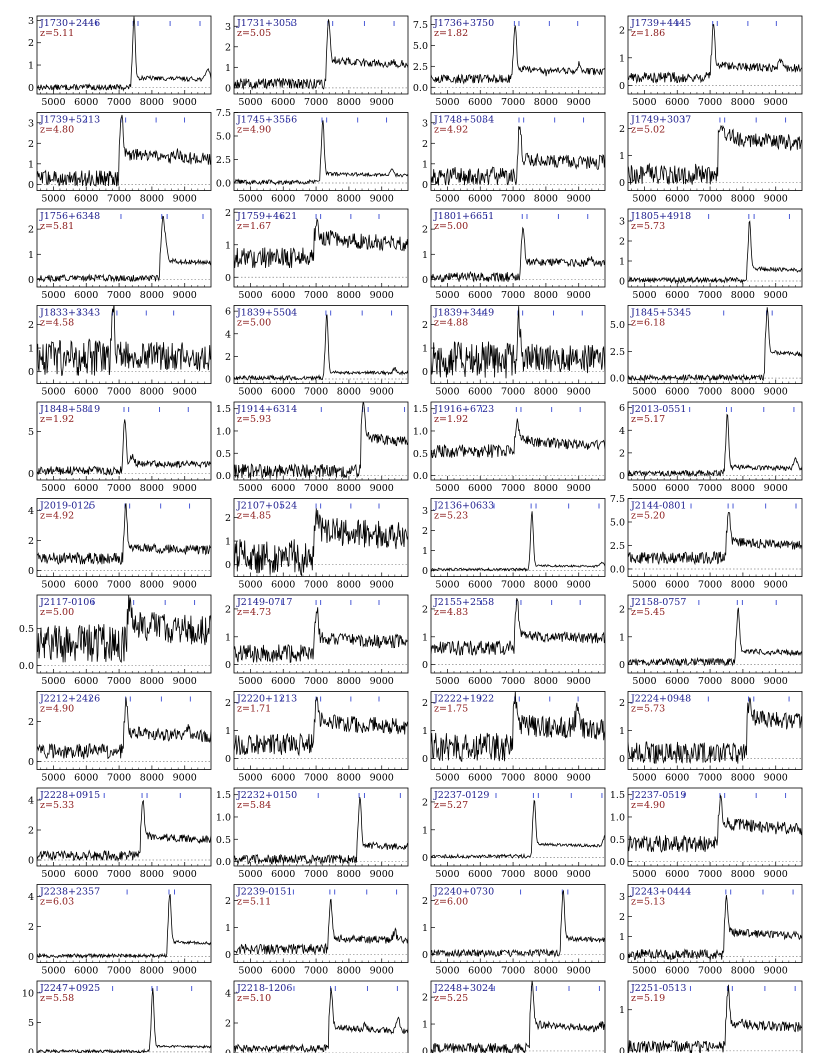 The width and height of the screenshot is (830, 1053). I want to click on object-name-label: J1748+5034, so click(463, 120).